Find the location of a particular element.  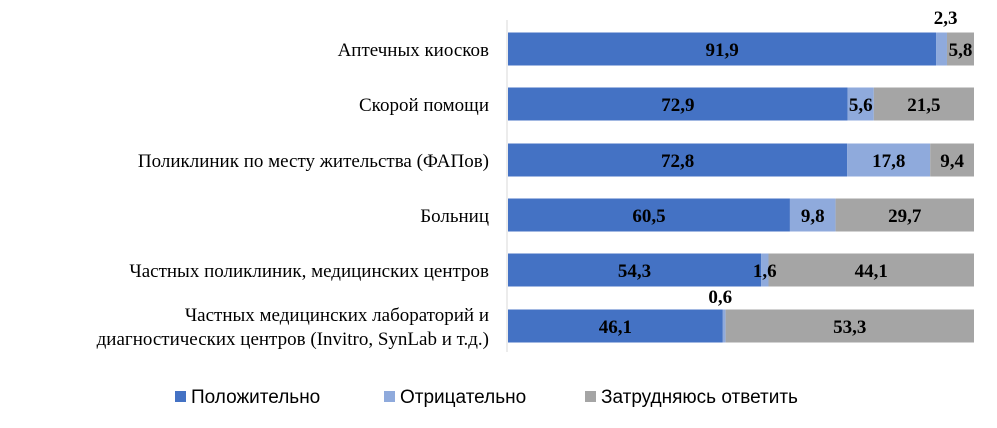

category-label-line: Больниц is located at coordinates (454, 216).